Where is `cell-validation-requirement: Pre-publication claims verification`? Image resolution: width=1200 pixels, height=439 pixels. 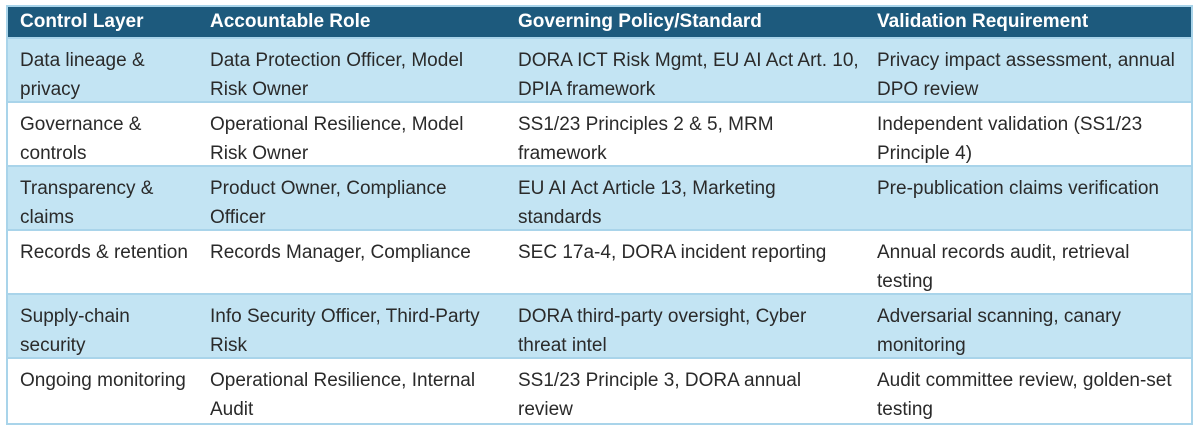 cell-validation-requirement: Pre-publication claims verification is located at coordinates (1018, 188).